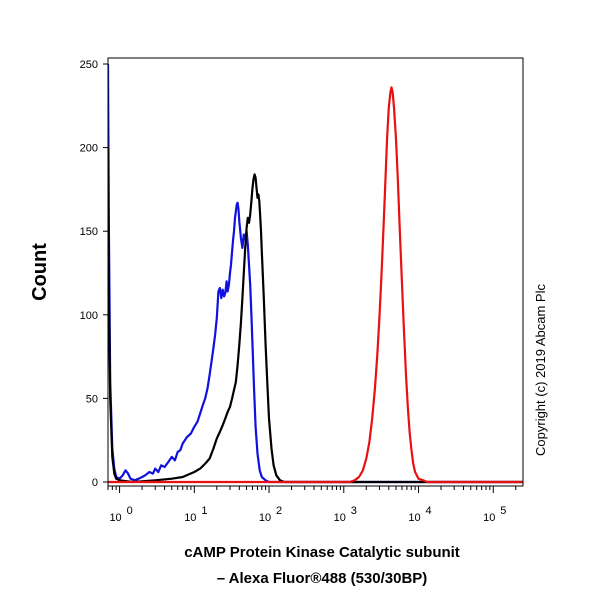  What do you see at coordinates (503, 511) in the screenshot?
I see `x-tick-exponent: 5` at bounding box center [503, 511].